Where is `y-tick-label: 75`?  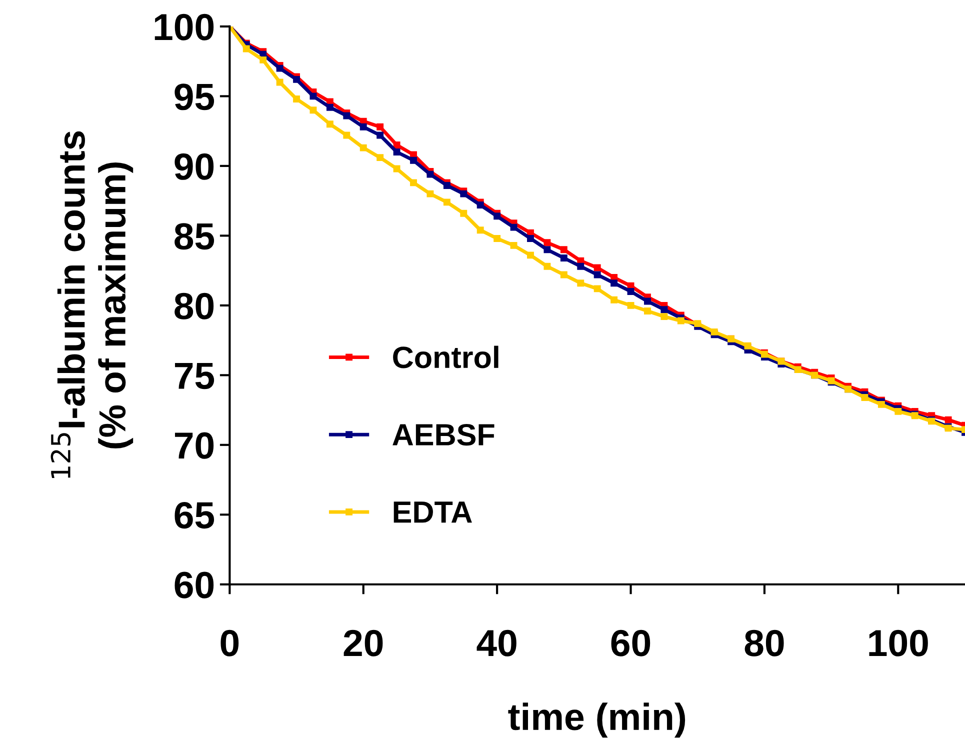
y-tick-label: 75 is located at coordinates (194, 376).